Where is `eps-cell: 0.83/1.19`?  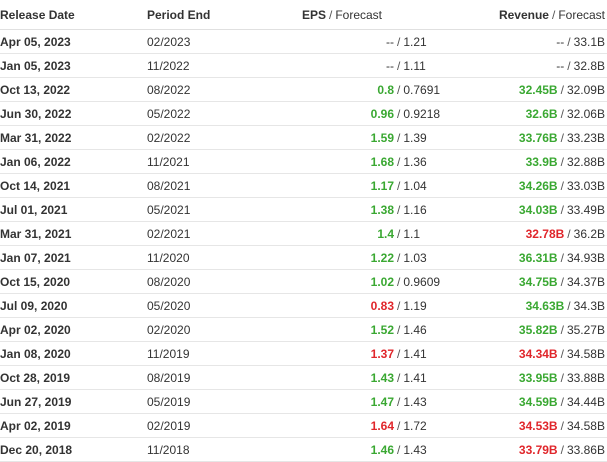
eps-cell: 0.83/1.19 is located at coordinates (353, 305).